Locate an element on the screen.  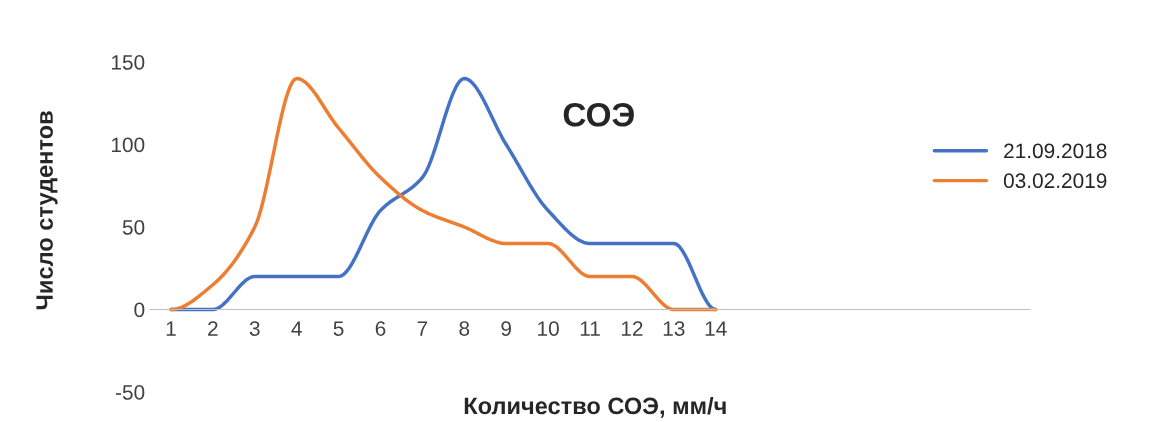
x-tick-label: 6 is located at coordinates (380, 328).